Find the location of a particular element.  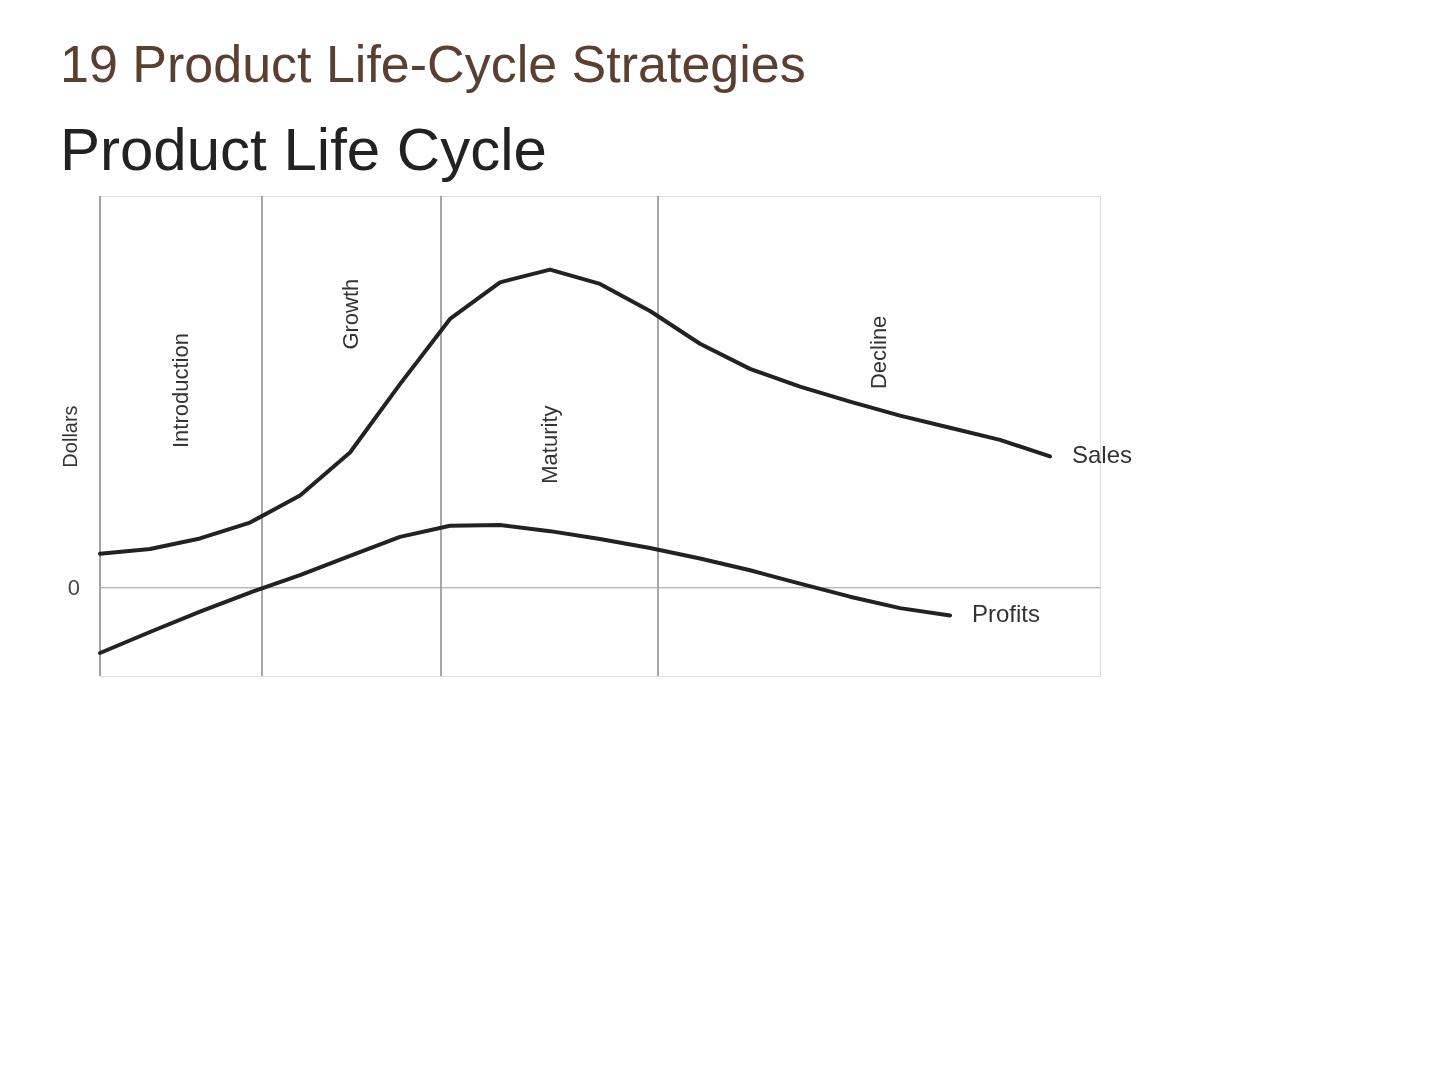

y-axis-title: Dollars is located at coordinates (69, 436).